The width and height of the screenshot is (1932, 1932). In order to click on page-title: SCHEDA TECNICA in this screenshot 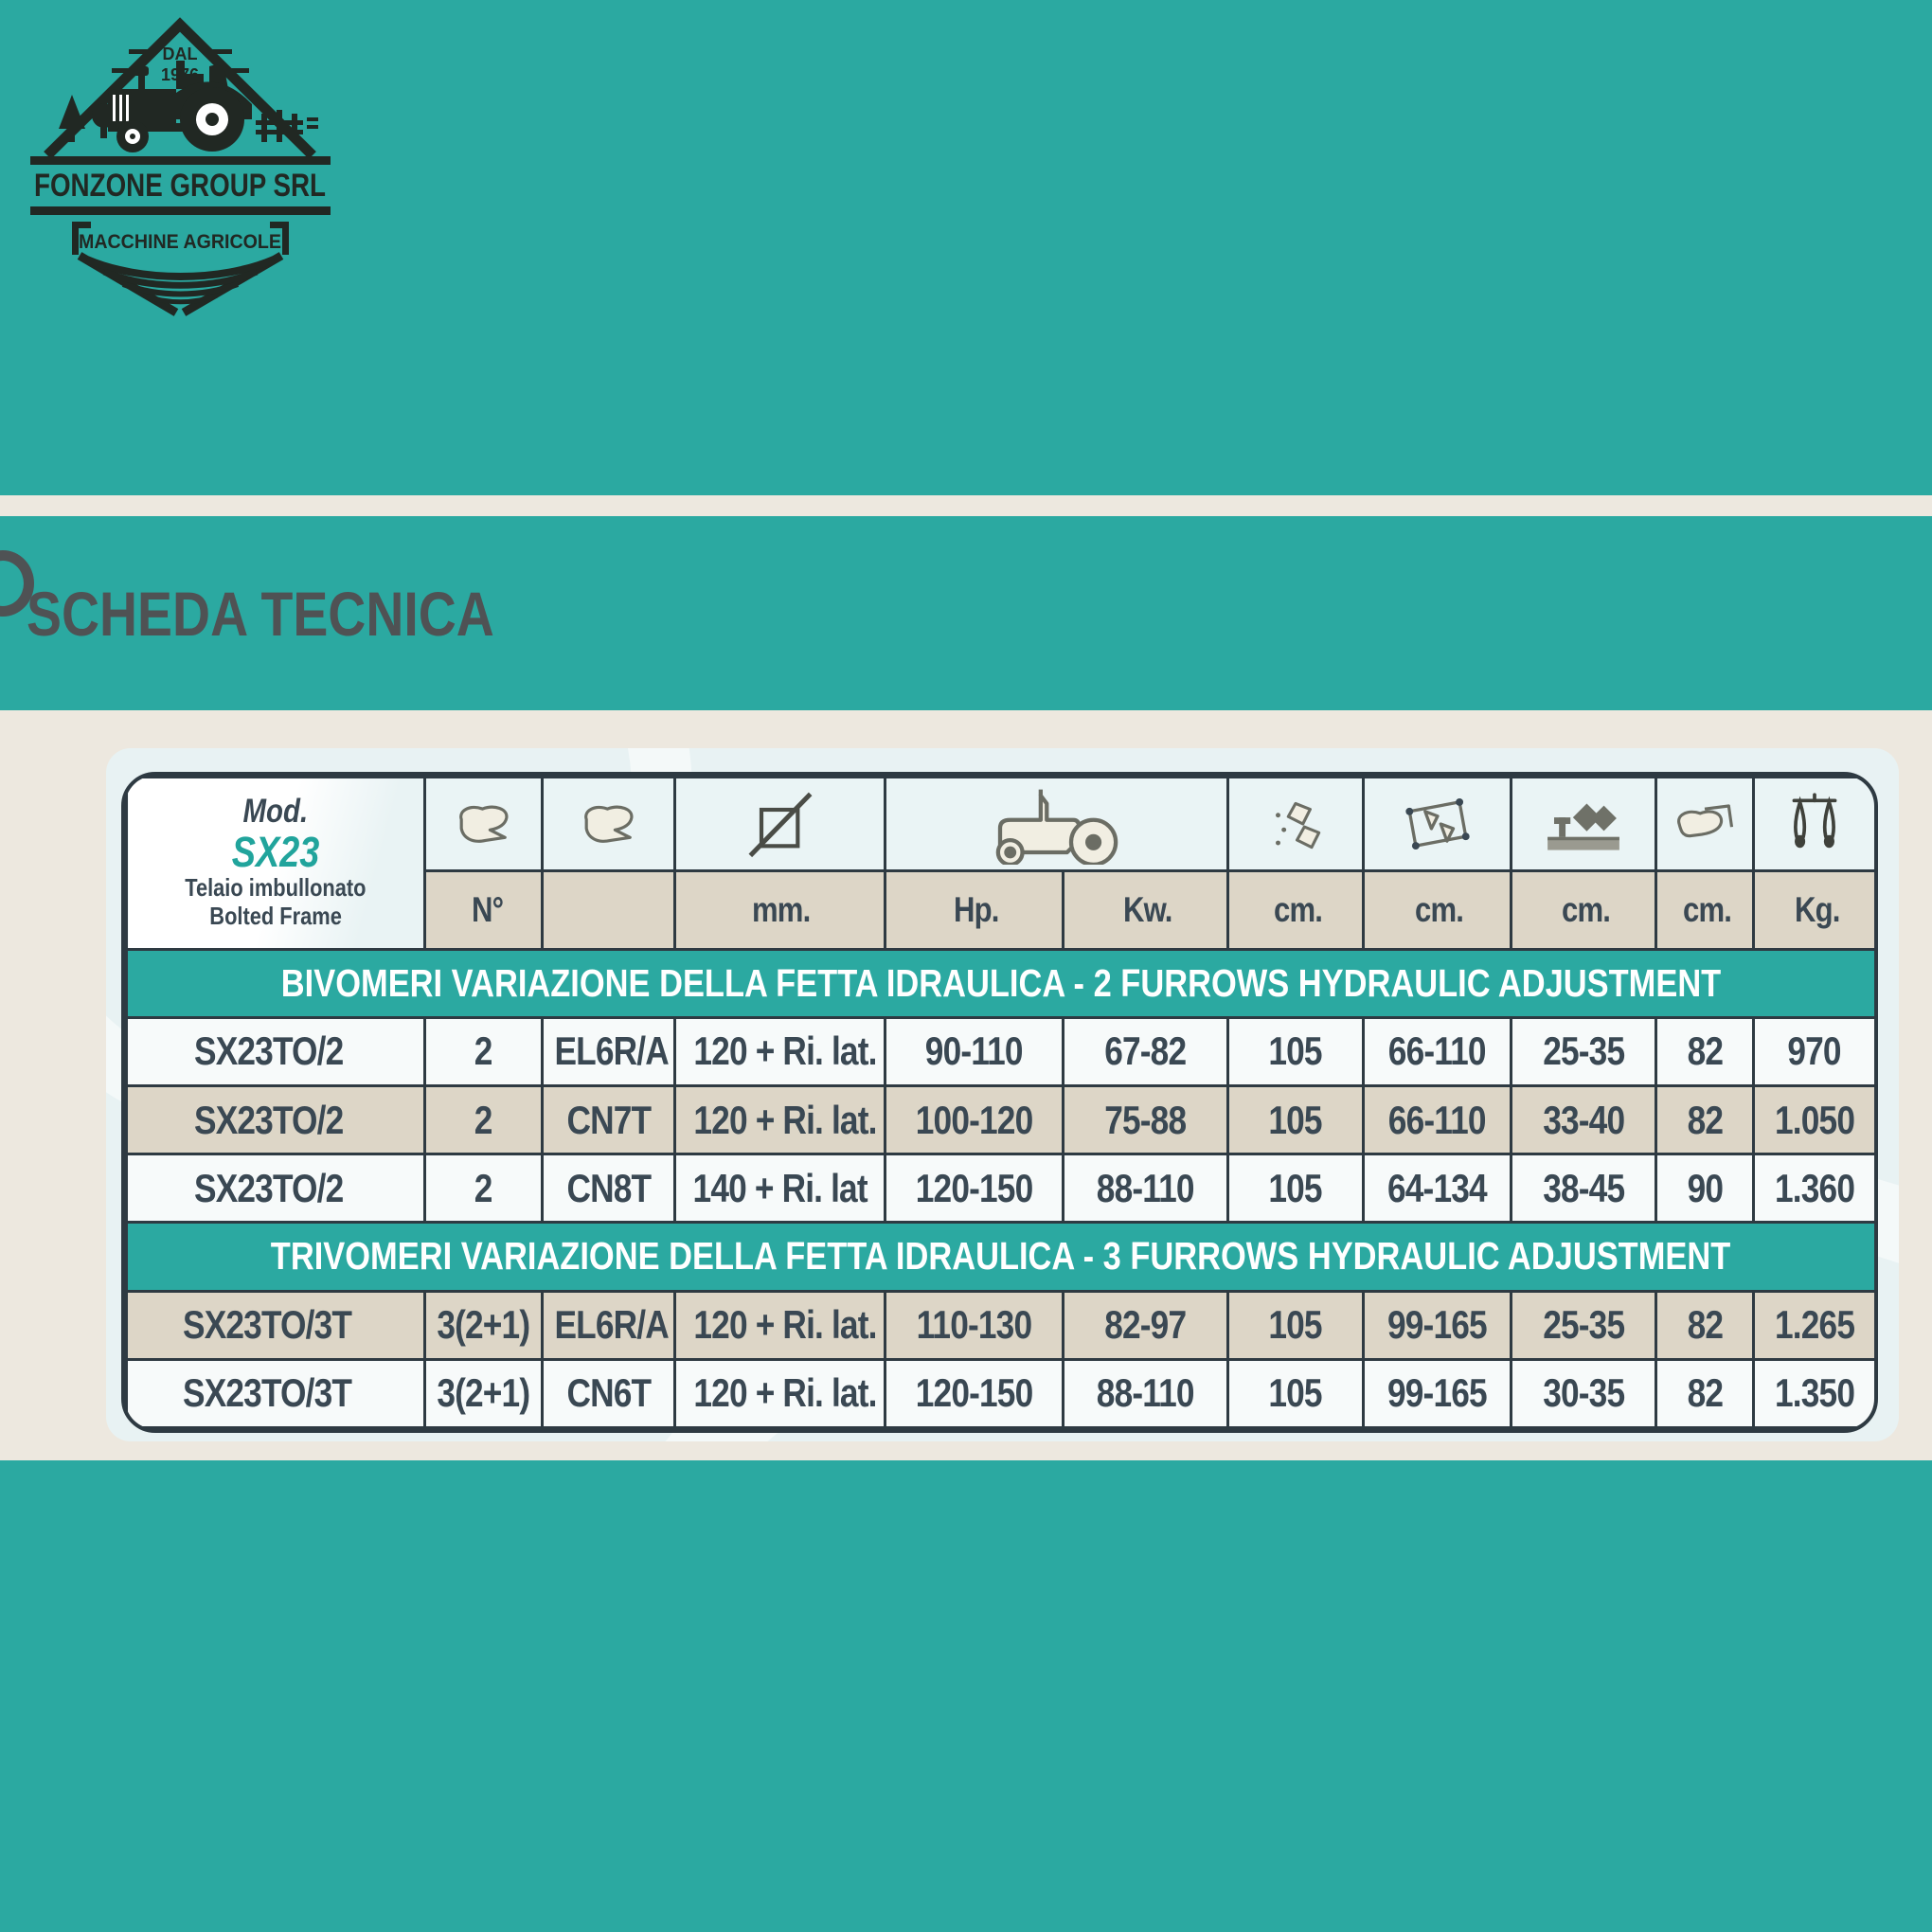, I will do `click(260, 613)`.